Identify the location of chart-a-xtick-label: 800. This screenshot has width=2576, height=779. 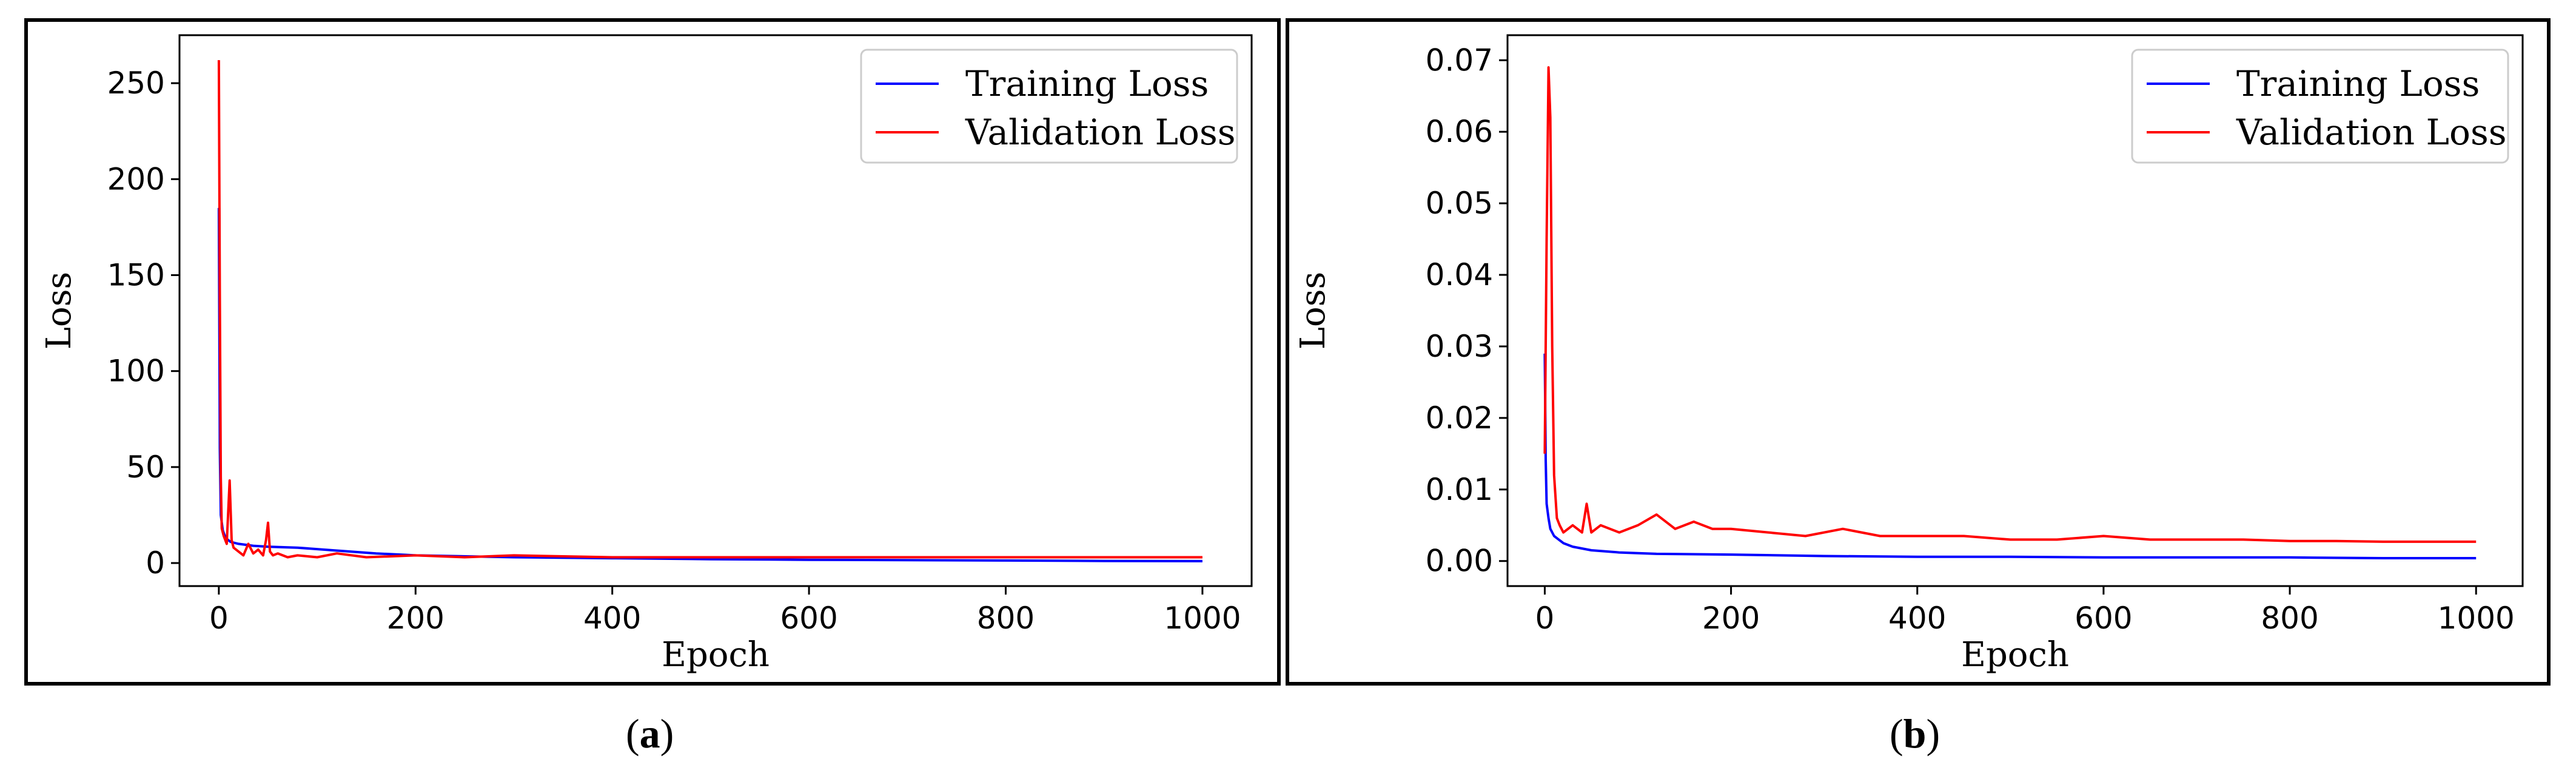
(1006, 618).